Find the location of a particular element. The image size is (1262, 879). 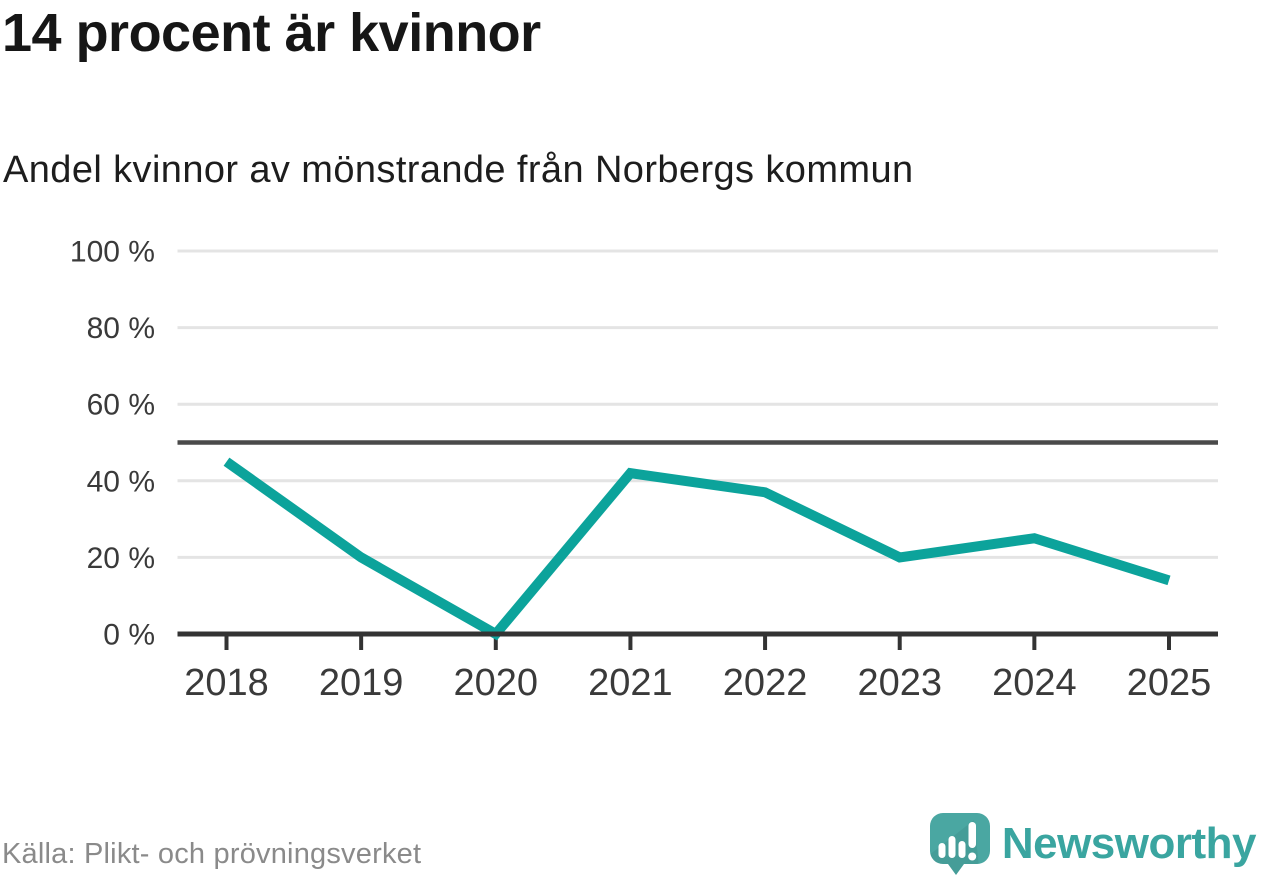

y-axis-tick-label: 40 % is located at coordinates (121, 481).